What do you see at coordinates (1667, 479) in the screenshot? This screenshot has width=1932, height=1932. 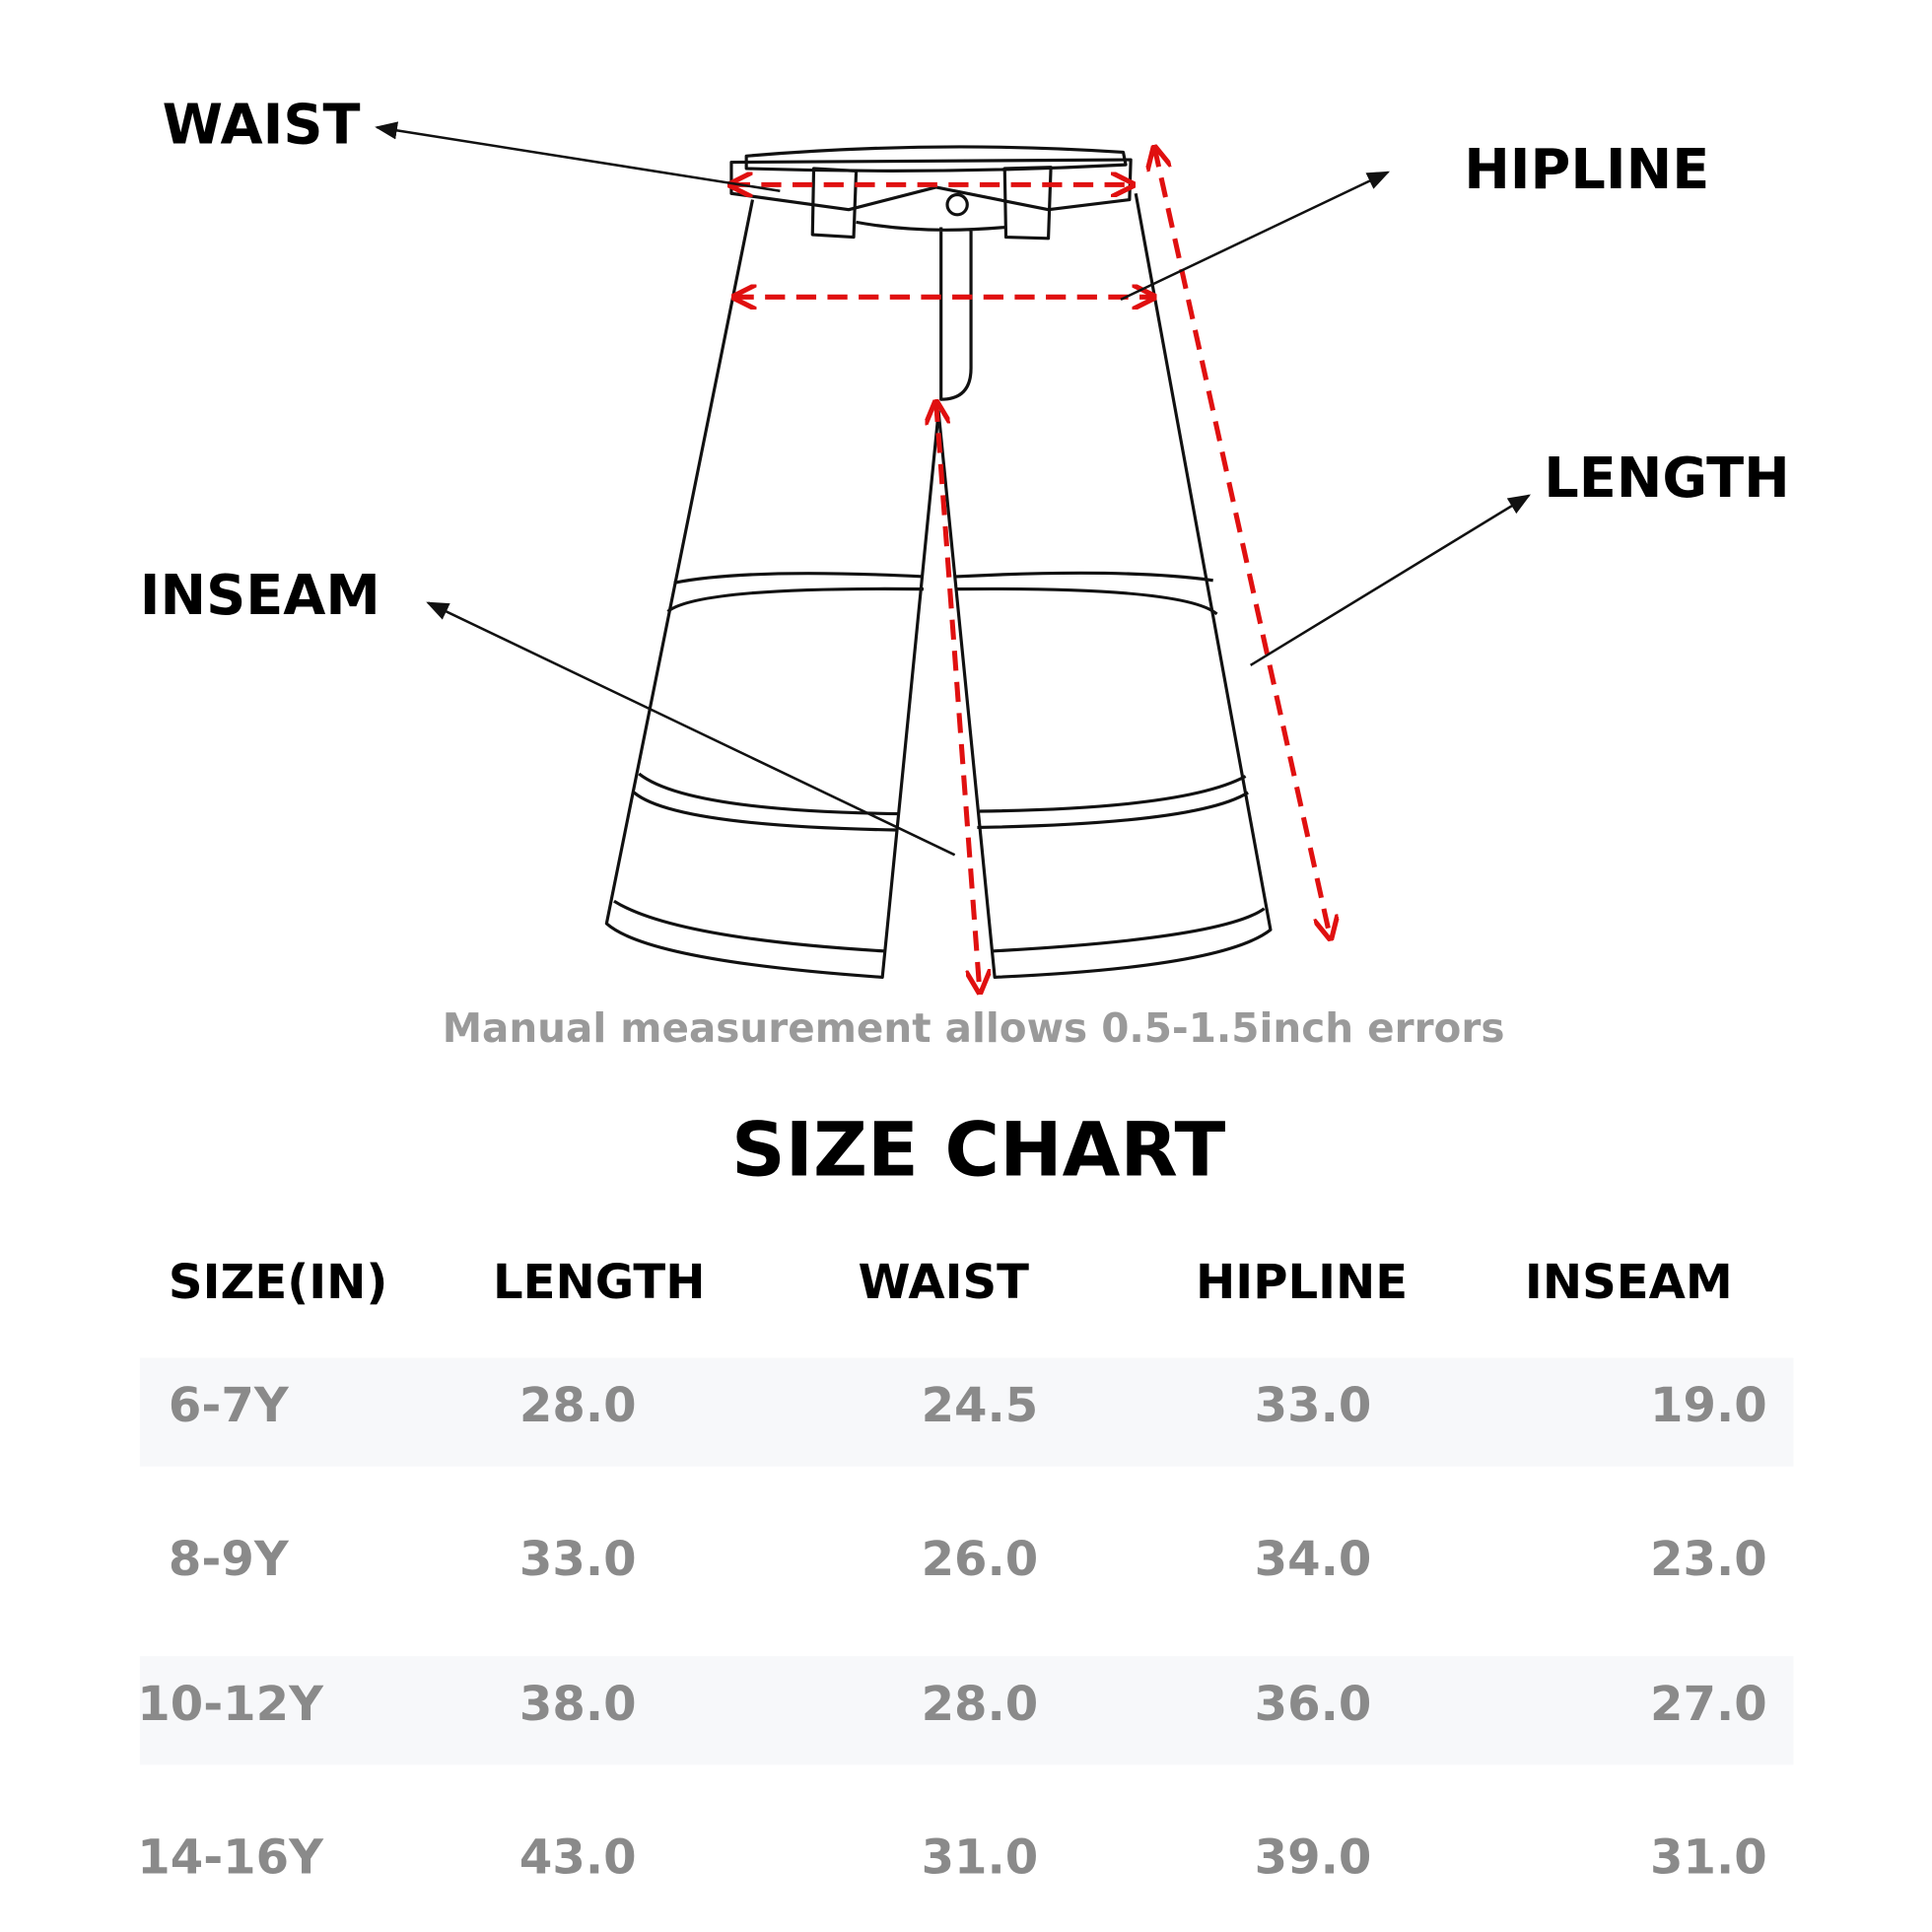 I see `length-label: LENGTH` at bounding box center [1667, 479].